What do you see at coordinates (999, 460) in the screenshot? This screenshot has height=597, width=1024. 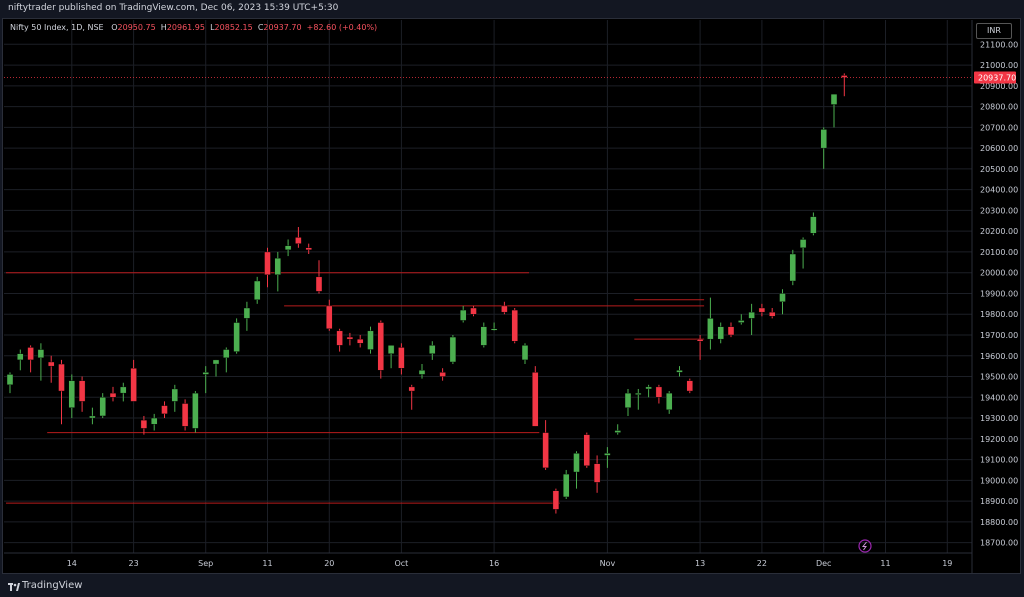 I see `y-tick-label: 19100.00` at bounding box center [999, 460].